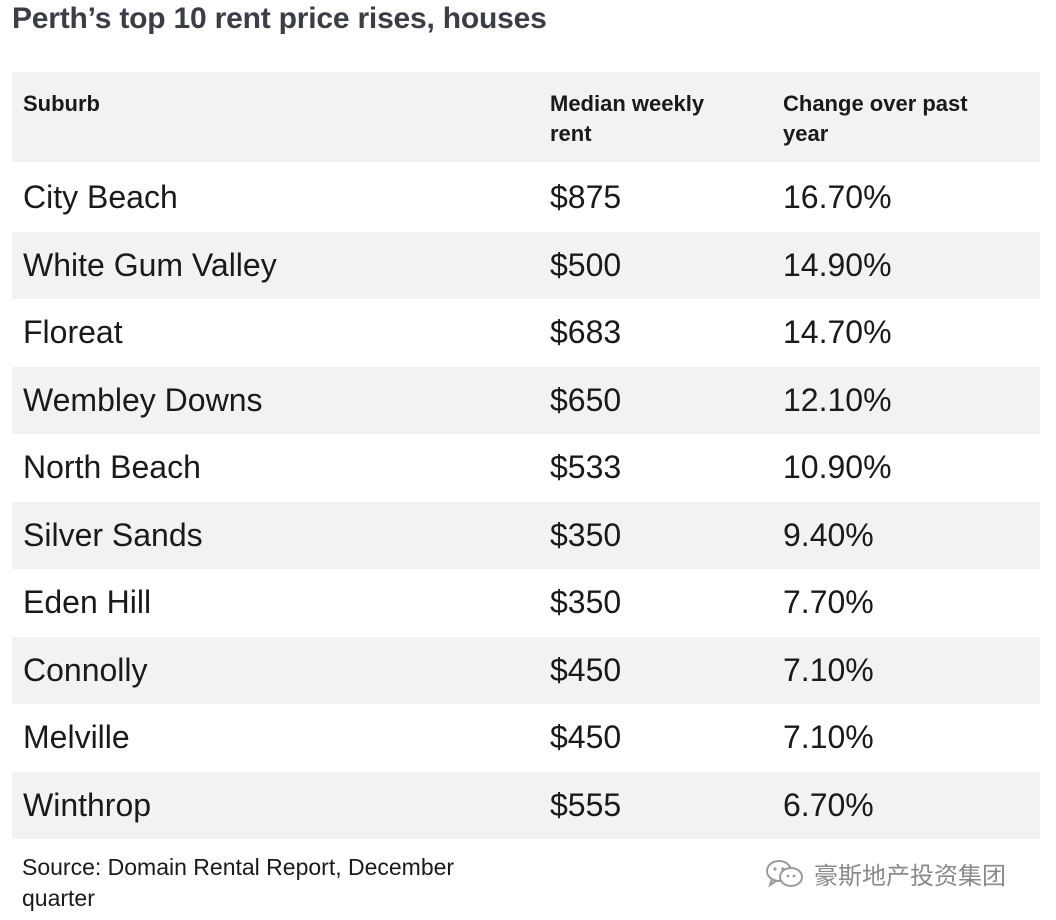 This screenshot has height=920, width=1056. I want to click on cell-suburb: White Gum Valley, so click(150, 264).